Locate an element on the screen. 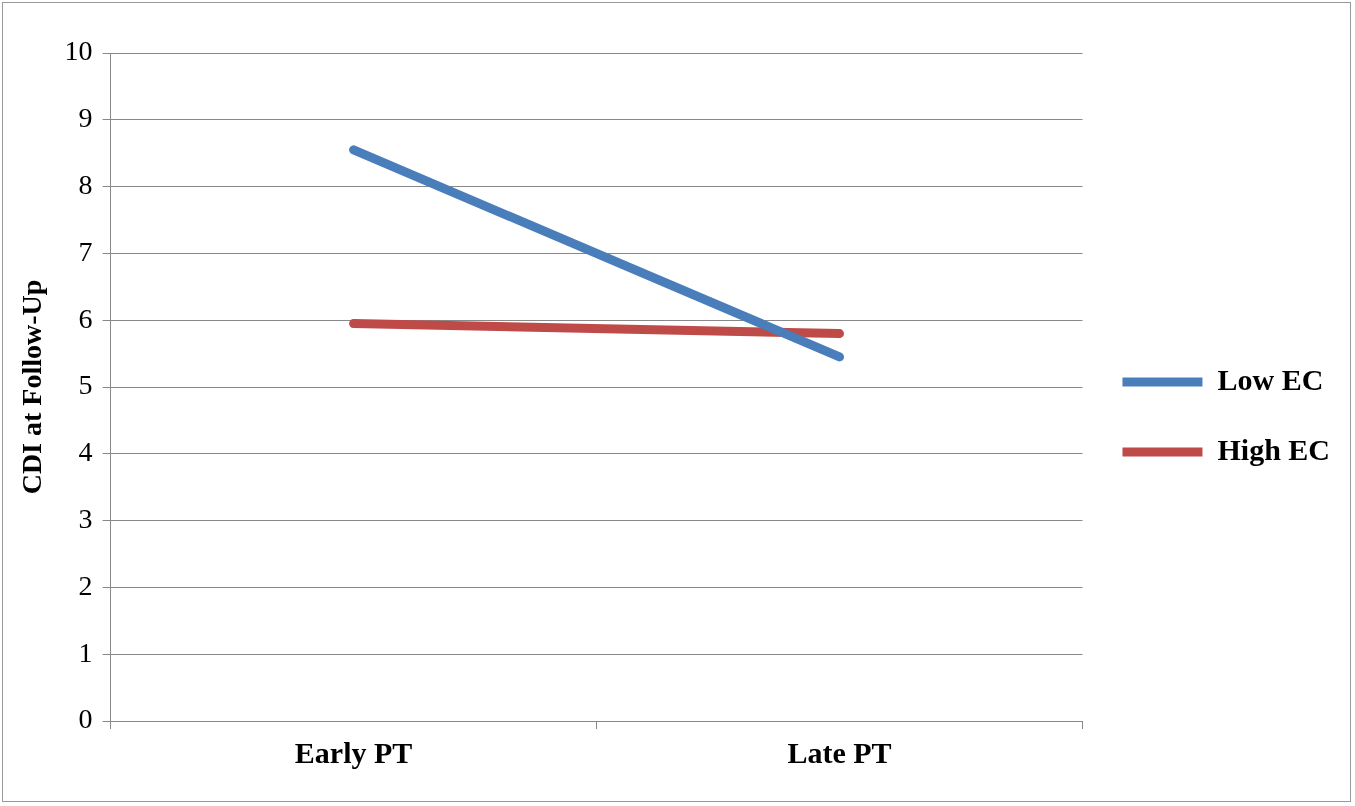  legend-label: High EC is located at coordinates (1273, 449).